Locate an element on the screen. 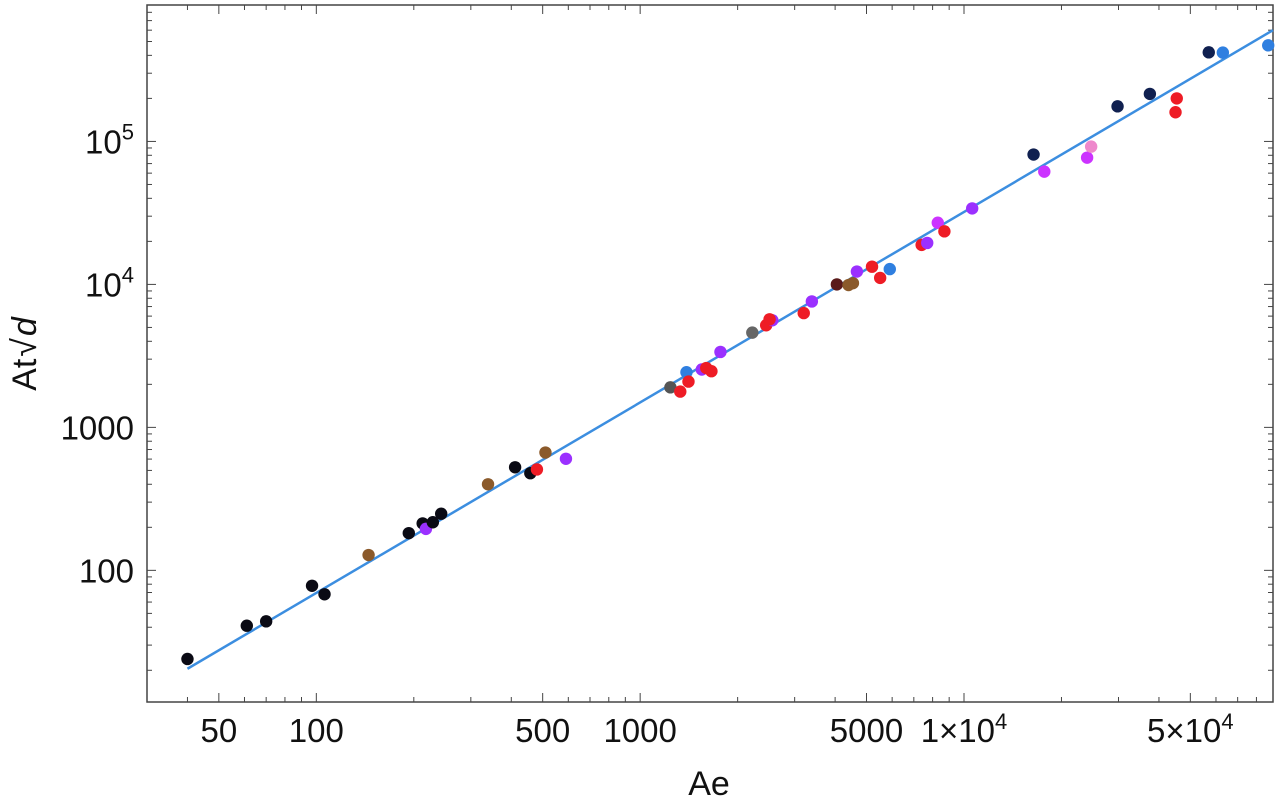 The image size is (1280, 801). y-axis-label-var: d is located at coordinates (25, 326).